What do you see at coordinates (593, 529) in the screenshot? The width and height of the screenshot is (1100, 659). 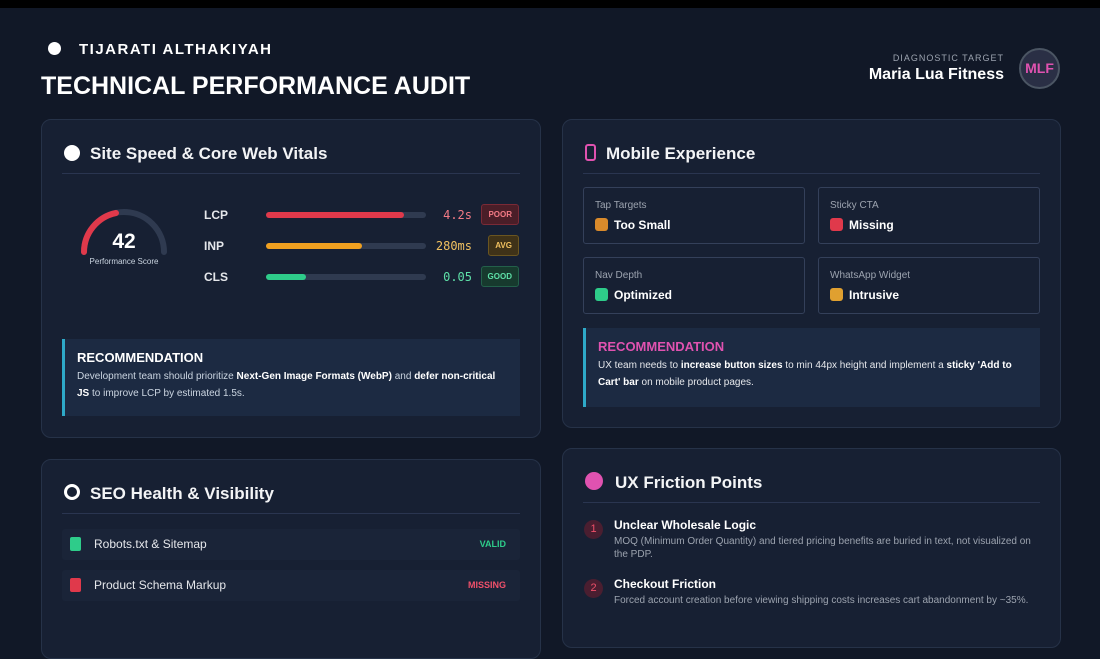 I see `point-number: 1` at bounding box center [593, 529].